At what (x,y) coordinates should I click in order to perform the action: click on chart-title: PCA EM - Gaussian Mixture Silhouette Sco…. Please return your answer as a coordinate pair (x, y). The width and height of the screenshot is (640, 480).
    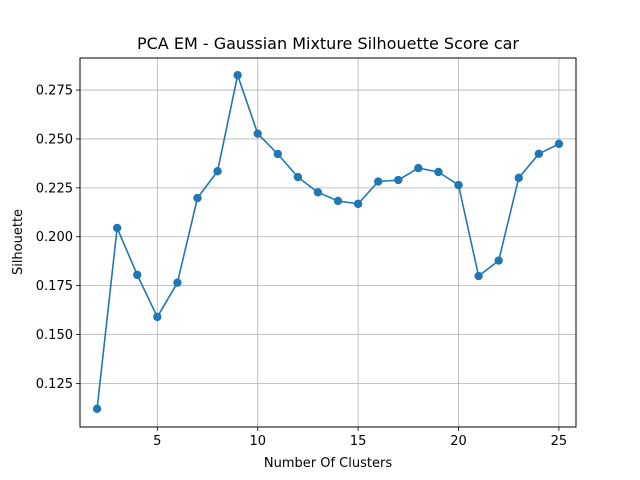
    Looking at the image, I should click on (328, 43).